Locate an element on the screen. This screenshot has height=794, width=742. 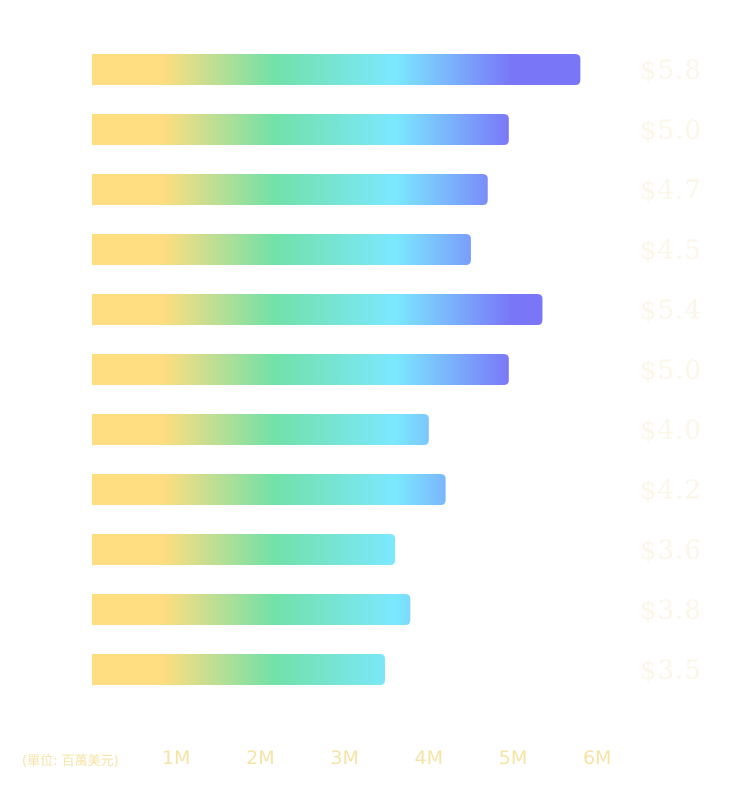
x-tick-label: 6M is located at coordinates (597, 758).